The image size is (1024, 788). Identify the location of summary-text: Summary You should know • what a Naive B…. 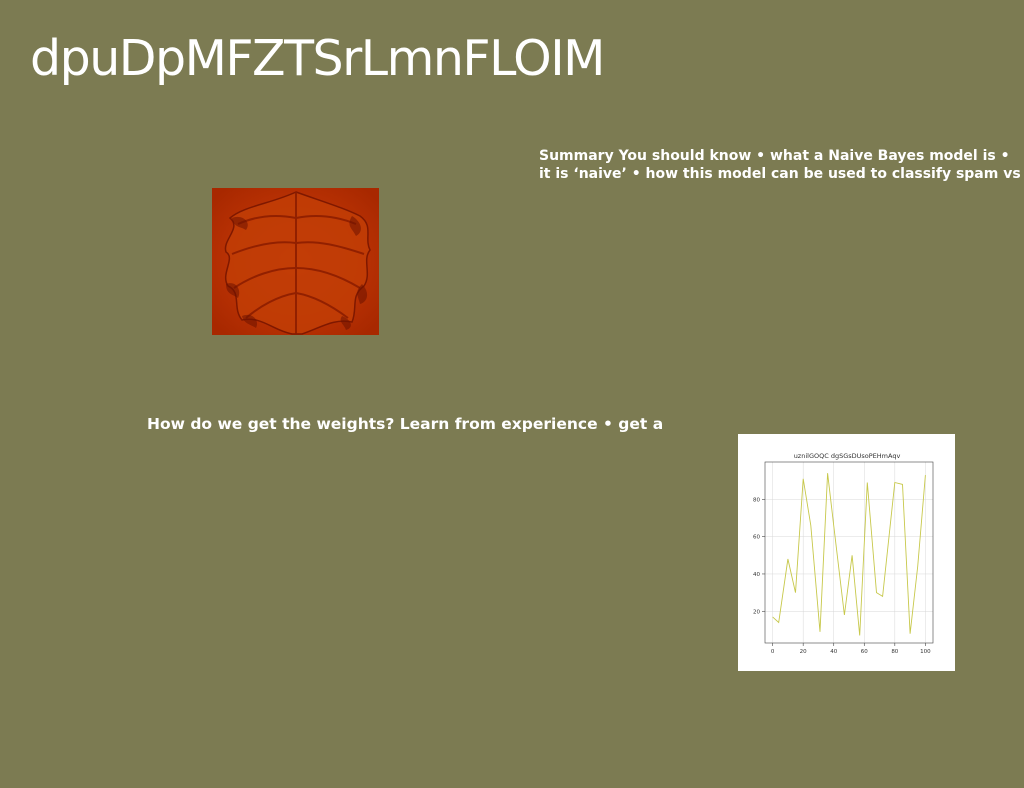
(781, 165).